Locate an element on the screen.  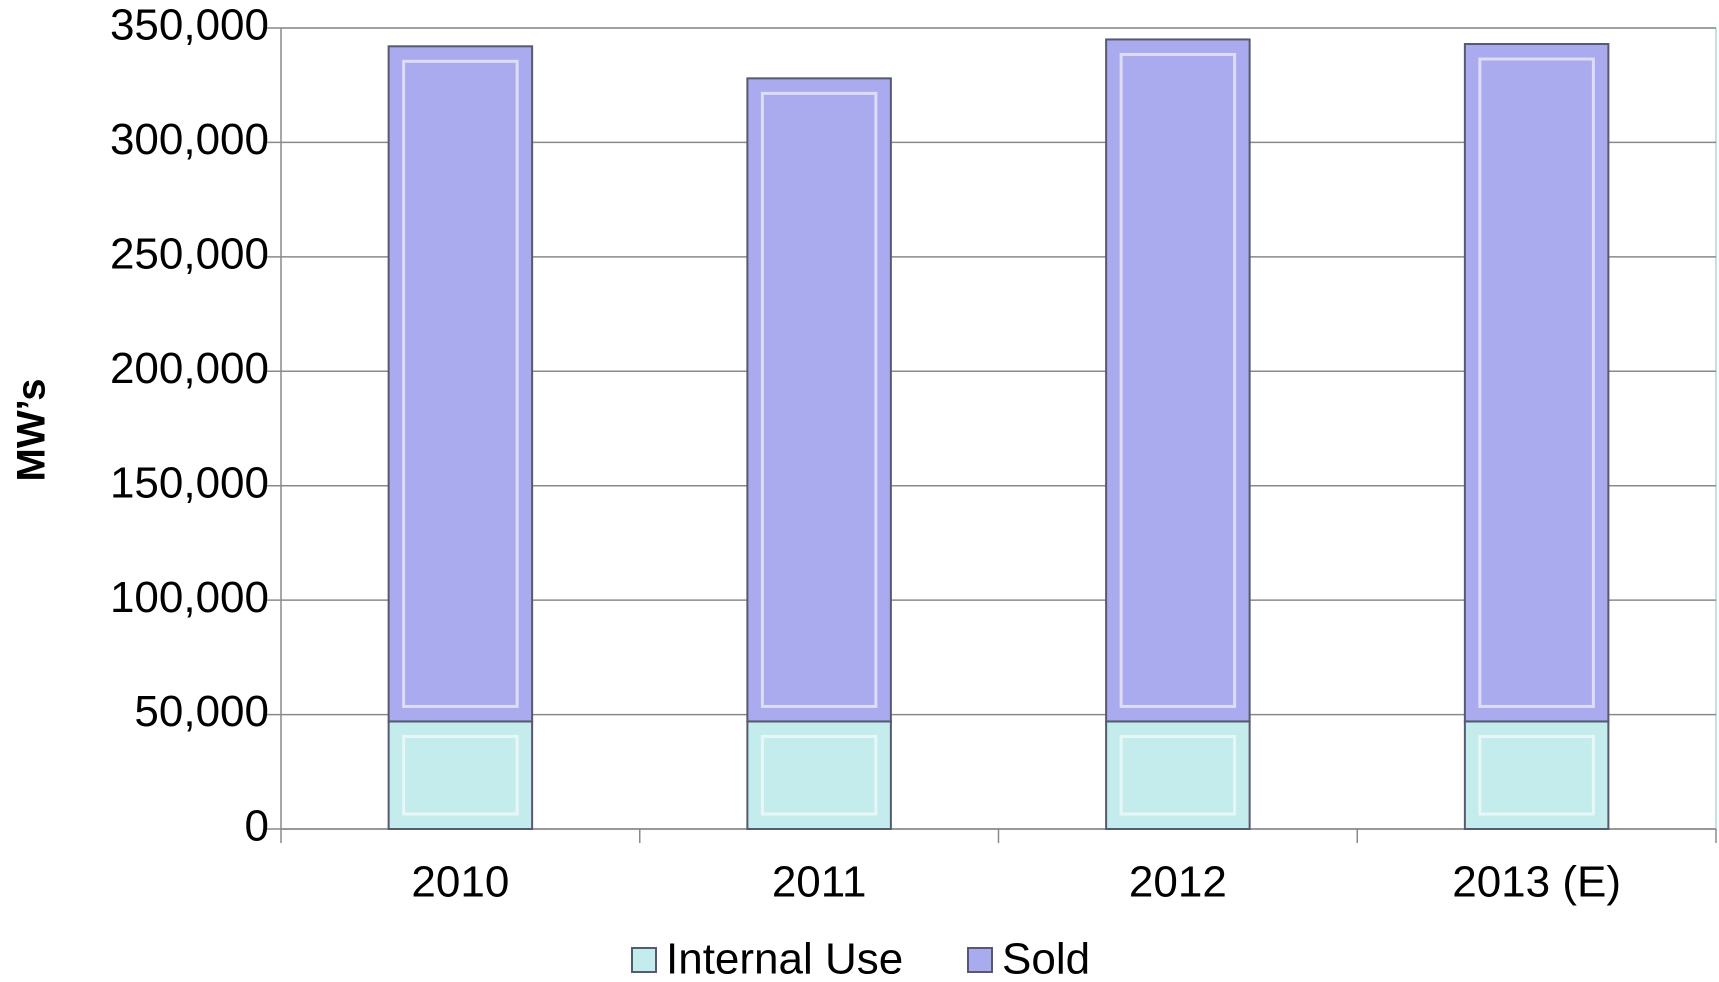
y-tick-label: 100,000 is located at coordinates (189, 597).